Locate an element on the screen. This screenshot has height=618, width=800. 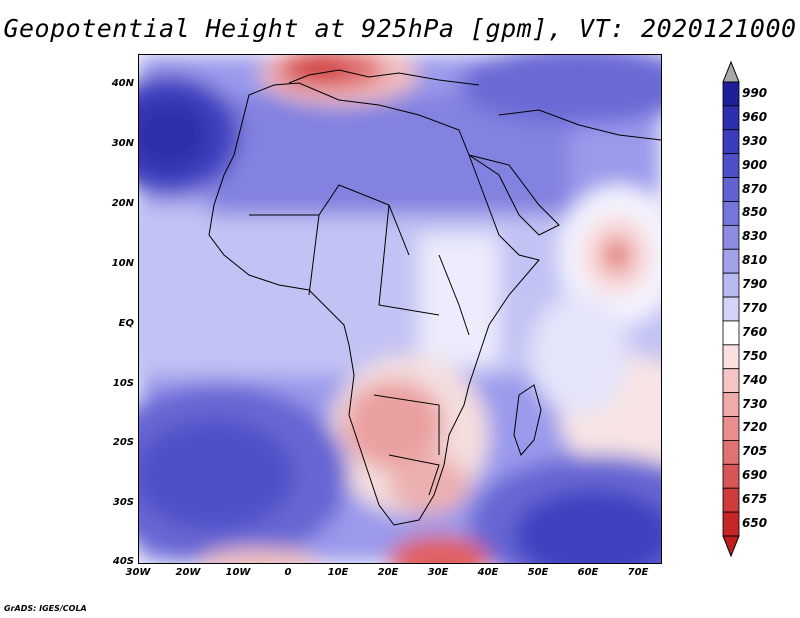
lon-label-30e: 30E is located at coordinates (438, 572).